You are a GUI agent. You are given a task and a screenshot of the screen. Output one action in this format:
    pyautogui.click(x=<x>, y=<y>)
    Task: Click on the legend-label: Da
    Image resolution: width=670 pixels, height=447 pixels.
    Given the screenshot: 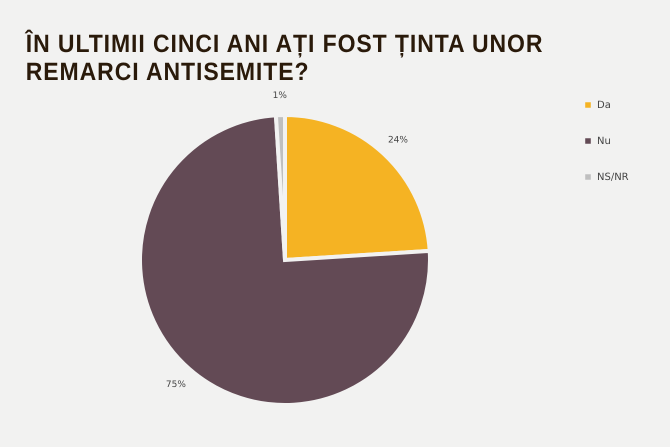 What is the action you would take?
    pyautogui.click(x=604, y=105)
    